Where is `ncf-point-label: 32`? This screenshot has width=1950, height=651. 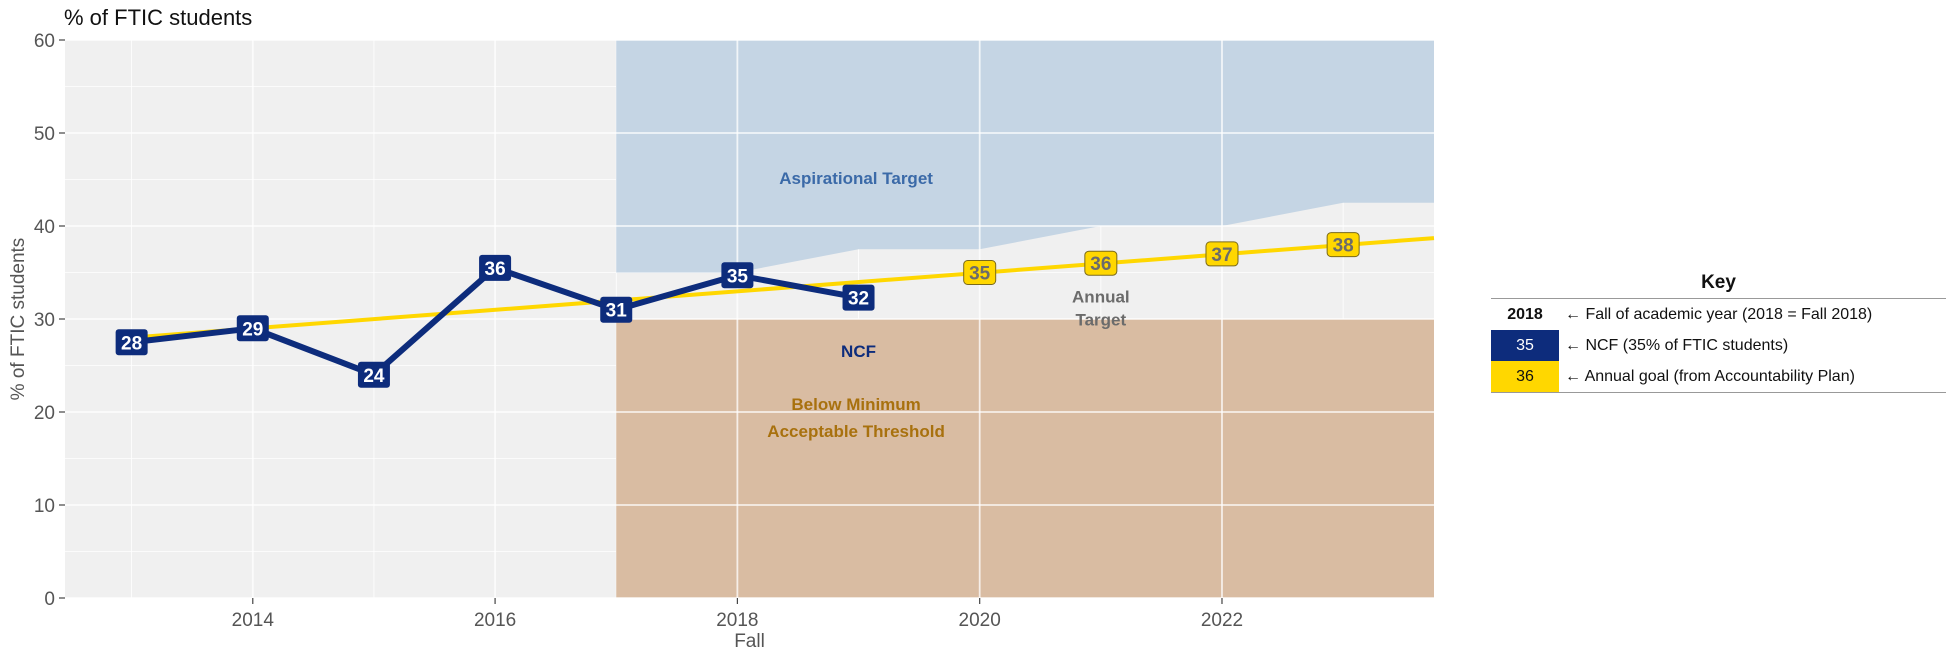 ncf-point-label: 32 is located at coordinates (858, 299).